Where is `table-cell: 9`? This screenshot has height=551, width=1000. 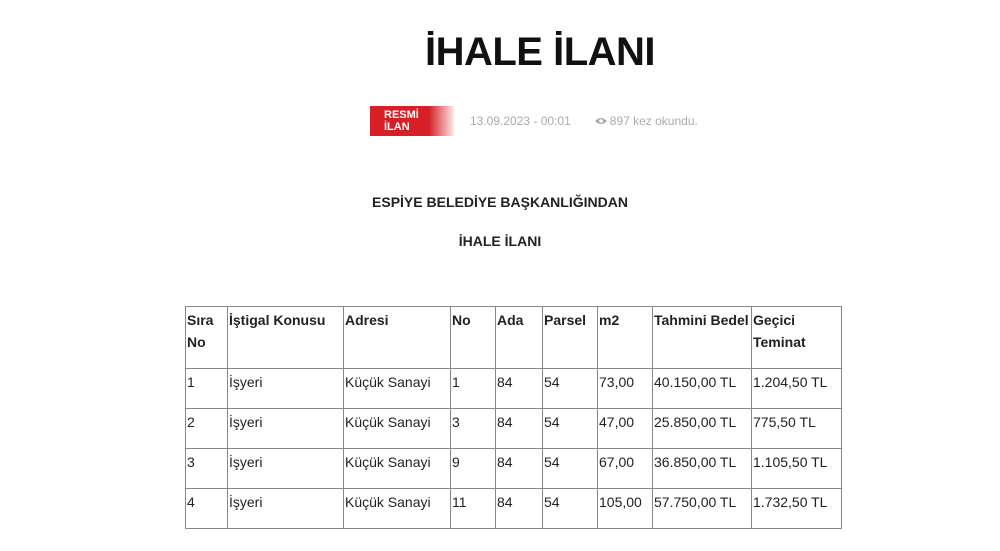
table-cell: 9 is located at coordinates (473, 468).